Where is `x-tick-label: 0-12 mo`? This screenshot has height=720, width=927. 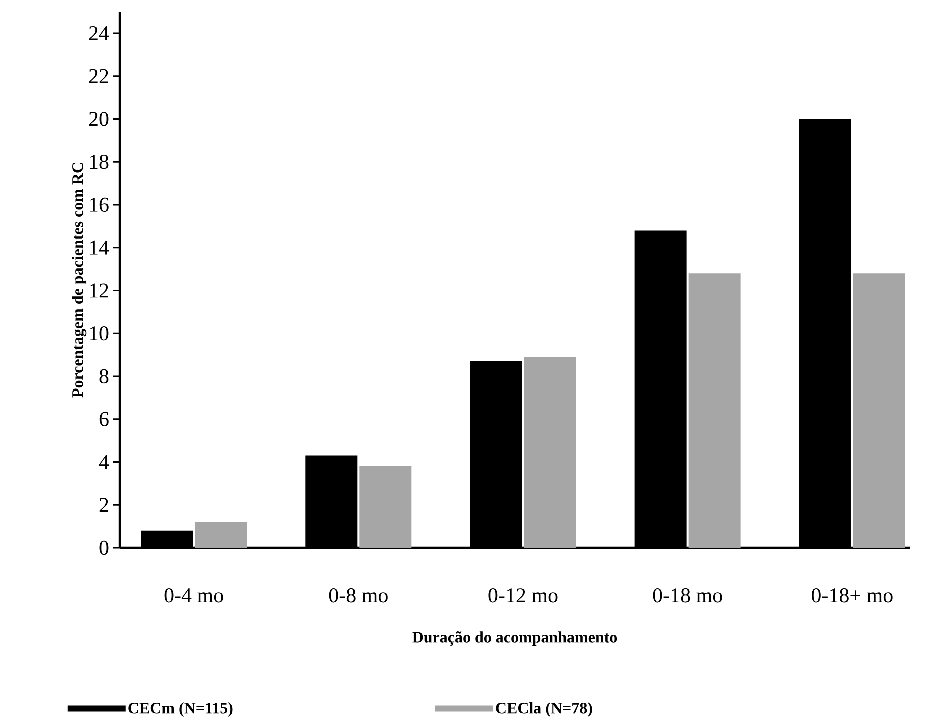
x-tick-label: 0-12 mo is located at coordinates (523, 595).